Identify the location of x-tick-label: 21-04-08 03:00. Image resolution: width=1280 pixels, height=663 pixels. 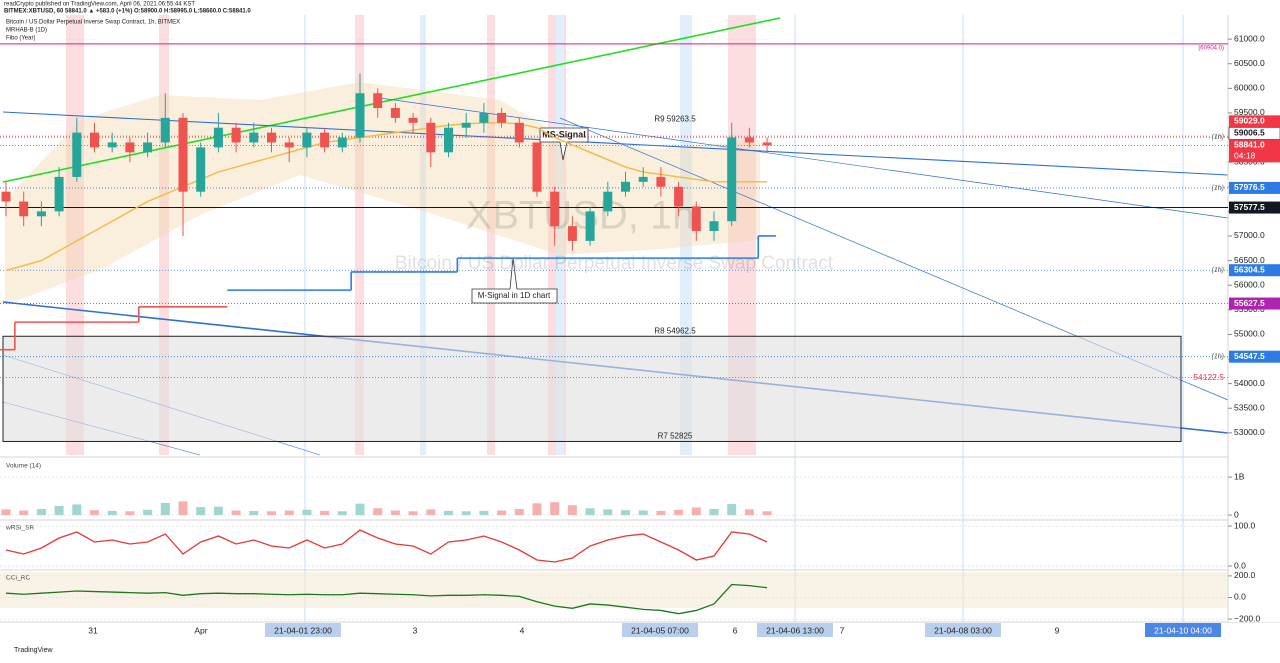
(963, 630).